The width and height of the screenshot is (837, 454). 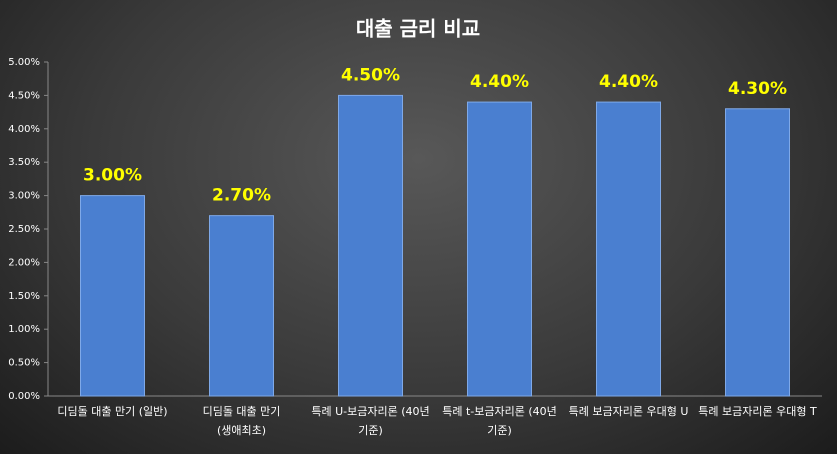 I want to click on x-tick-label: 디딤돌 대출 만기 (일반), so click(x=112, y=411).